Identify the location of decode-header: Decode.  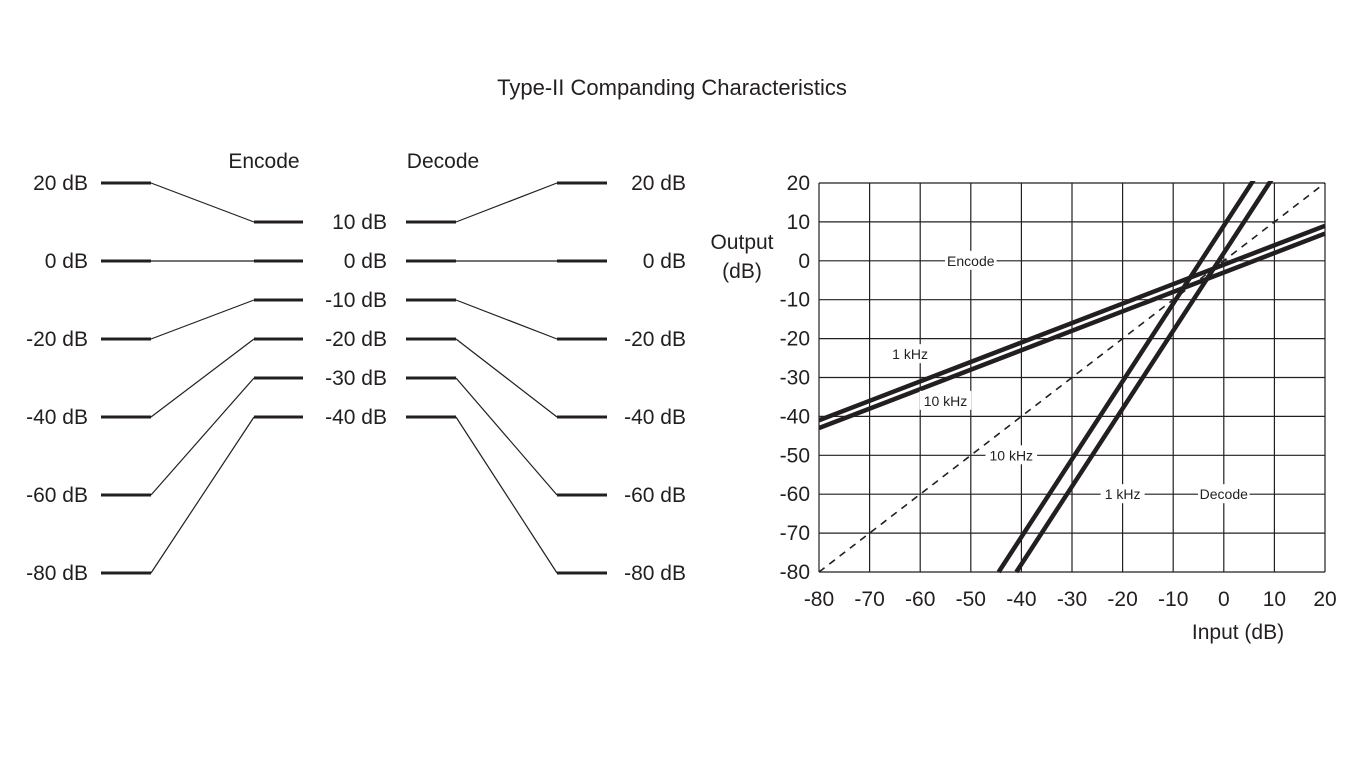
(443, 161).